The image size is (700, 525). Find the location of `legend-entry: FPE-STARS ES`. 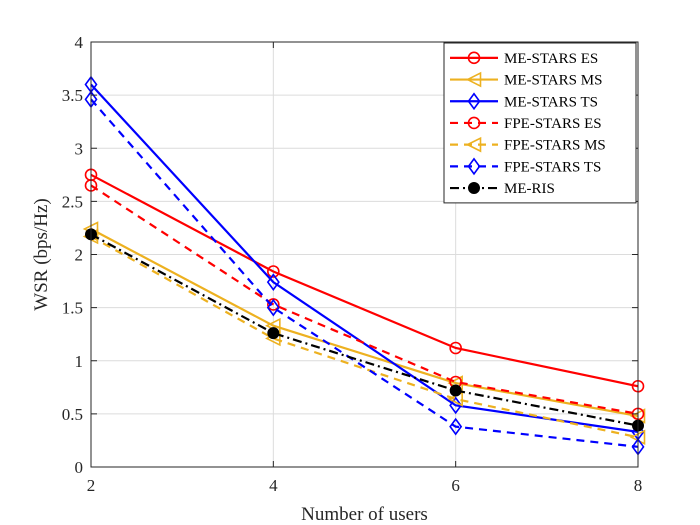

legend-entry: FPE-STARS ES is located at coordinates (526, 124).